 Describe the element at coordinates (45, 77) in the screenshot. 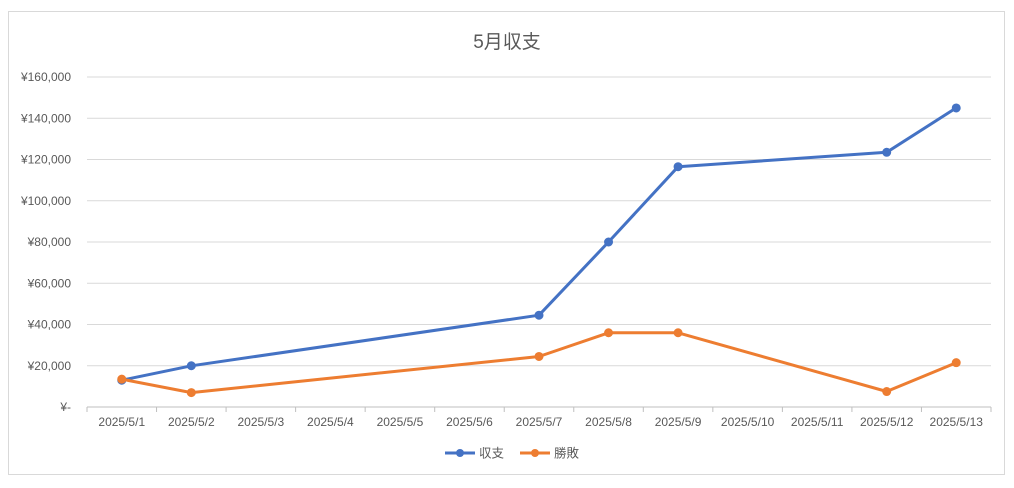

I see `y-tick-label: ¥160,000` at that location.